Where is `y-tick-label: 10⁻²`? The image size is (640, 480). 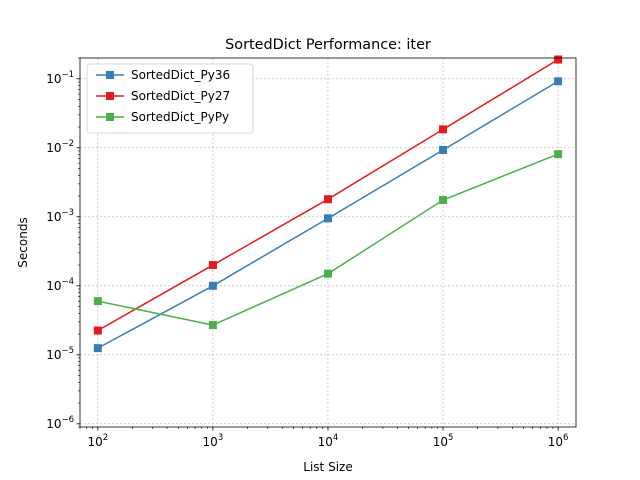 y-tick-label: 10⁻² is located at coordinates (60, 147).